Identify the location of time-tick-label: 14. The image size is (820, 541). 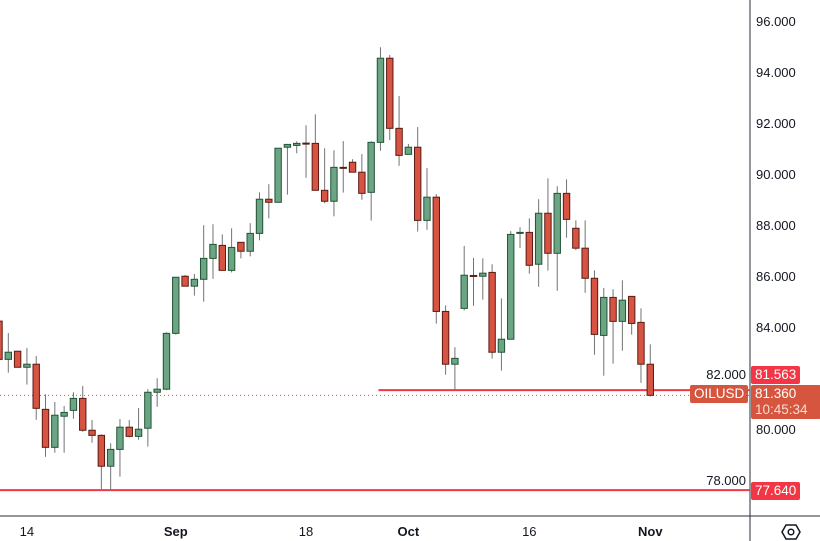
(27, 531).